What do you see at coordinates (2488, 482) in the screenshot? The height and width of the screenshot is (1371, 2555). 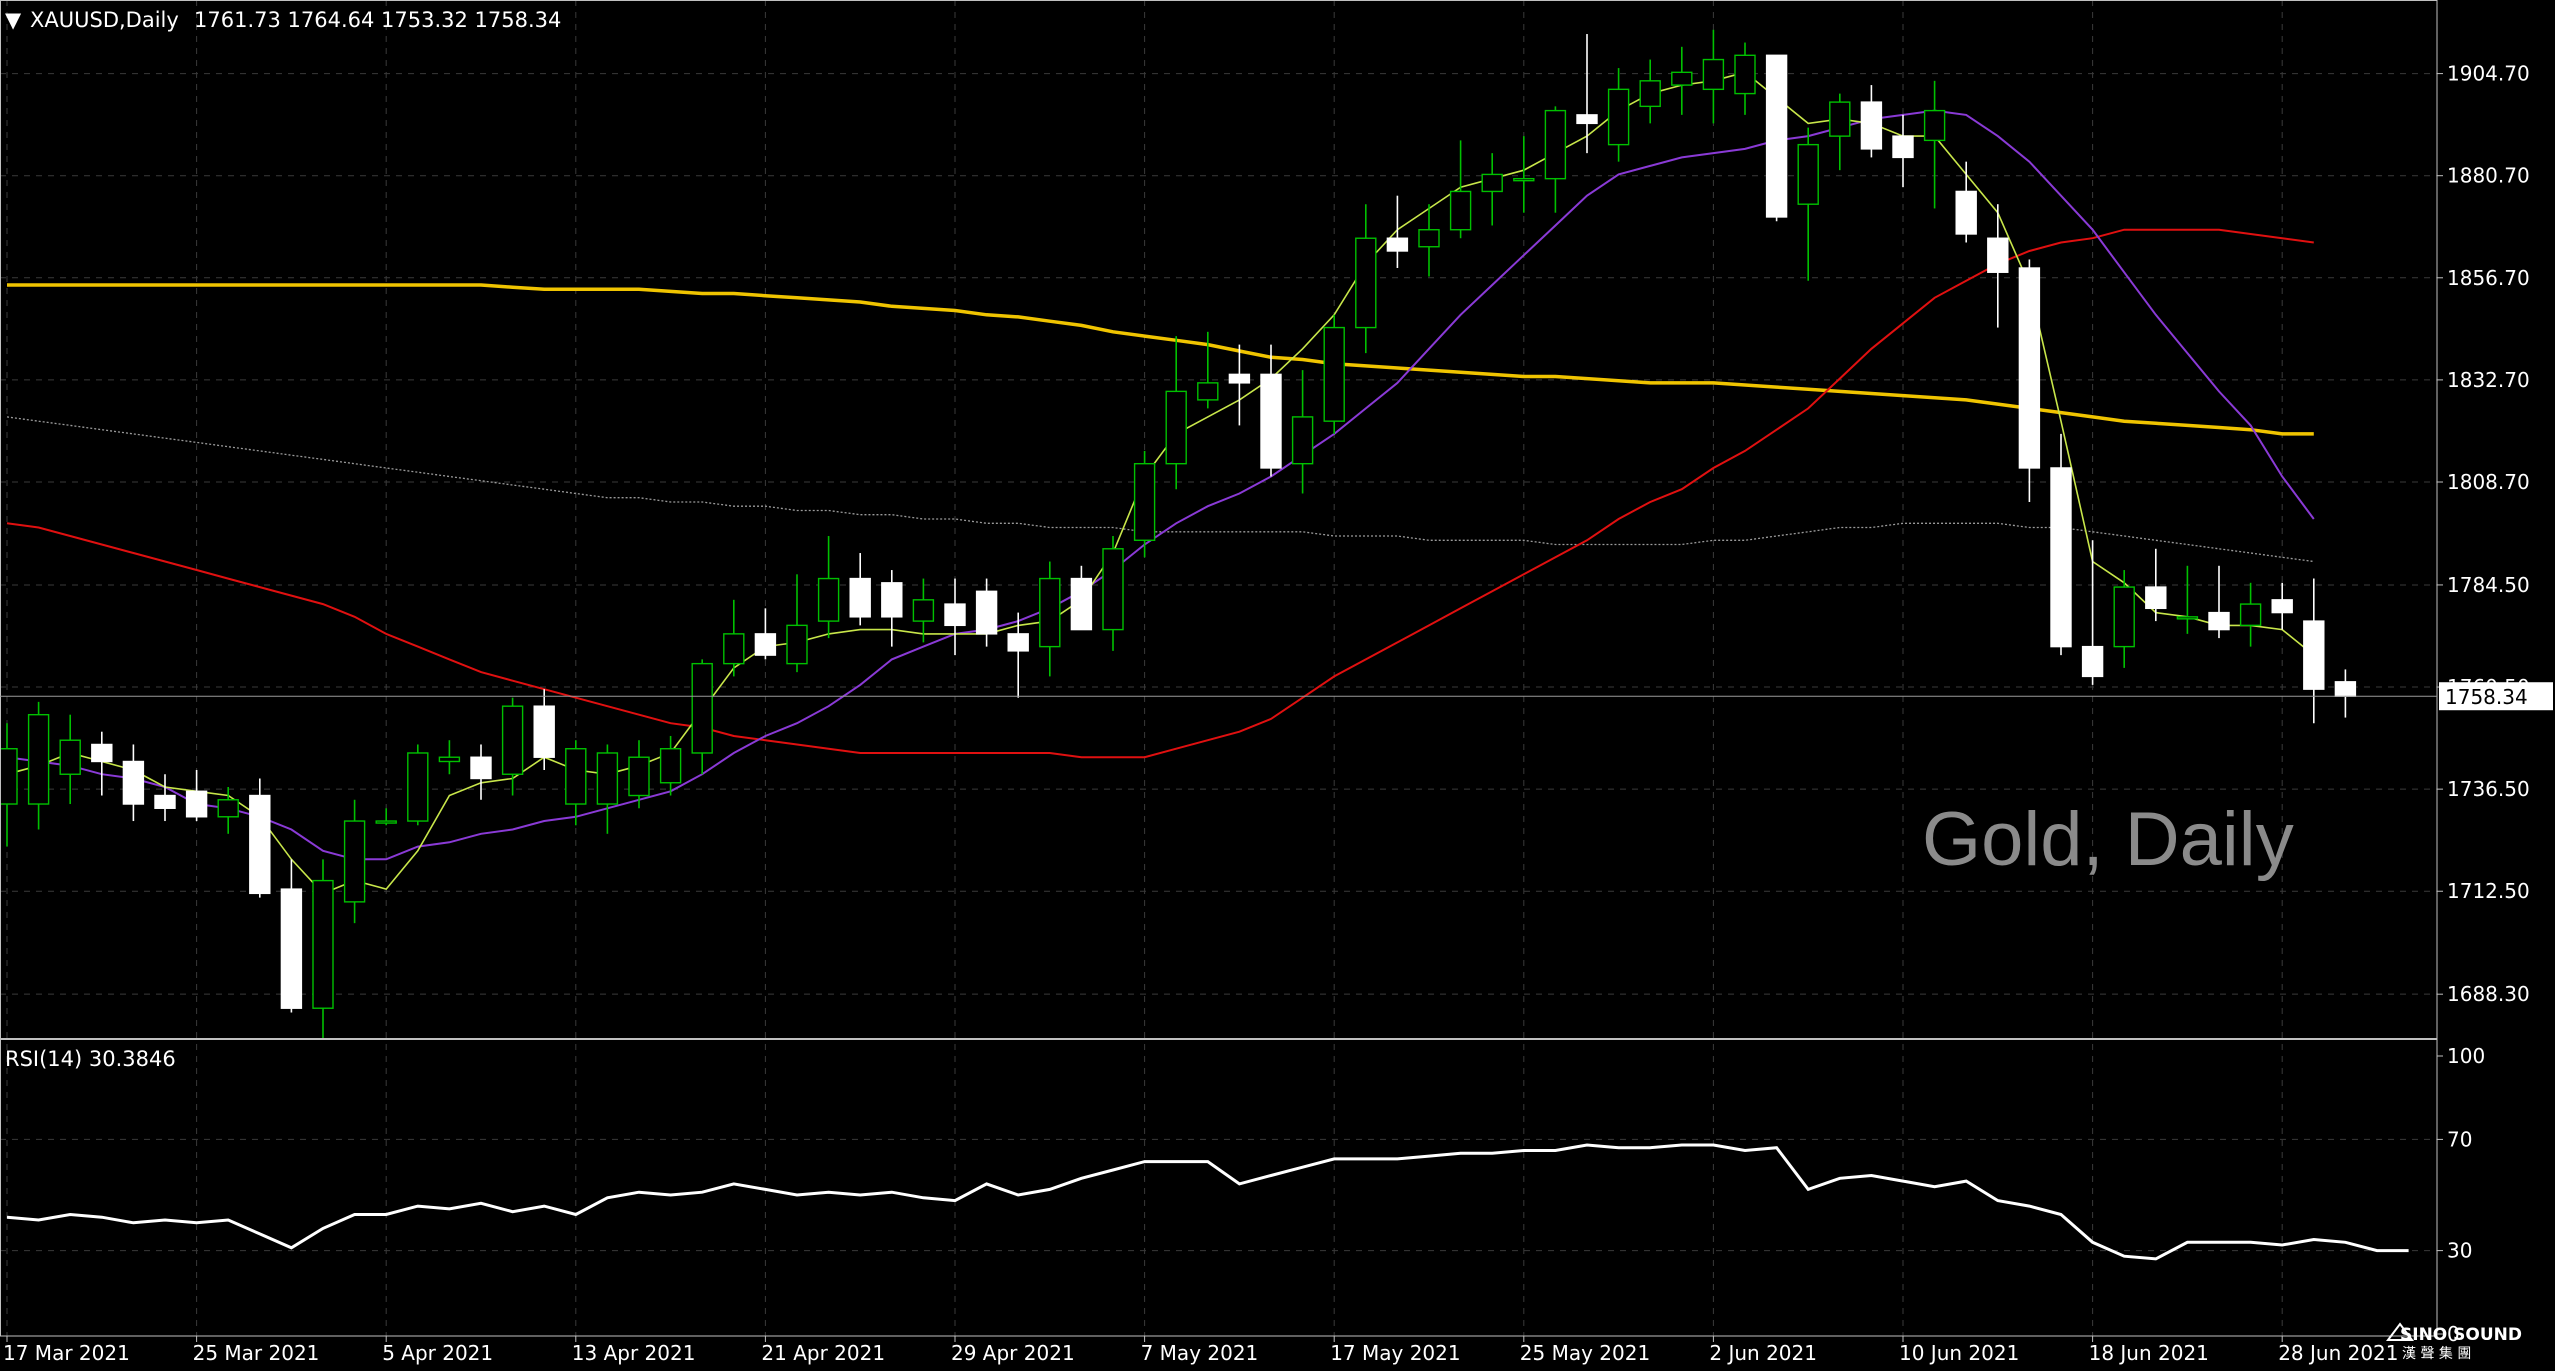 I see `y-tick-label: 1808.70` at bounding box center [2488, 482].